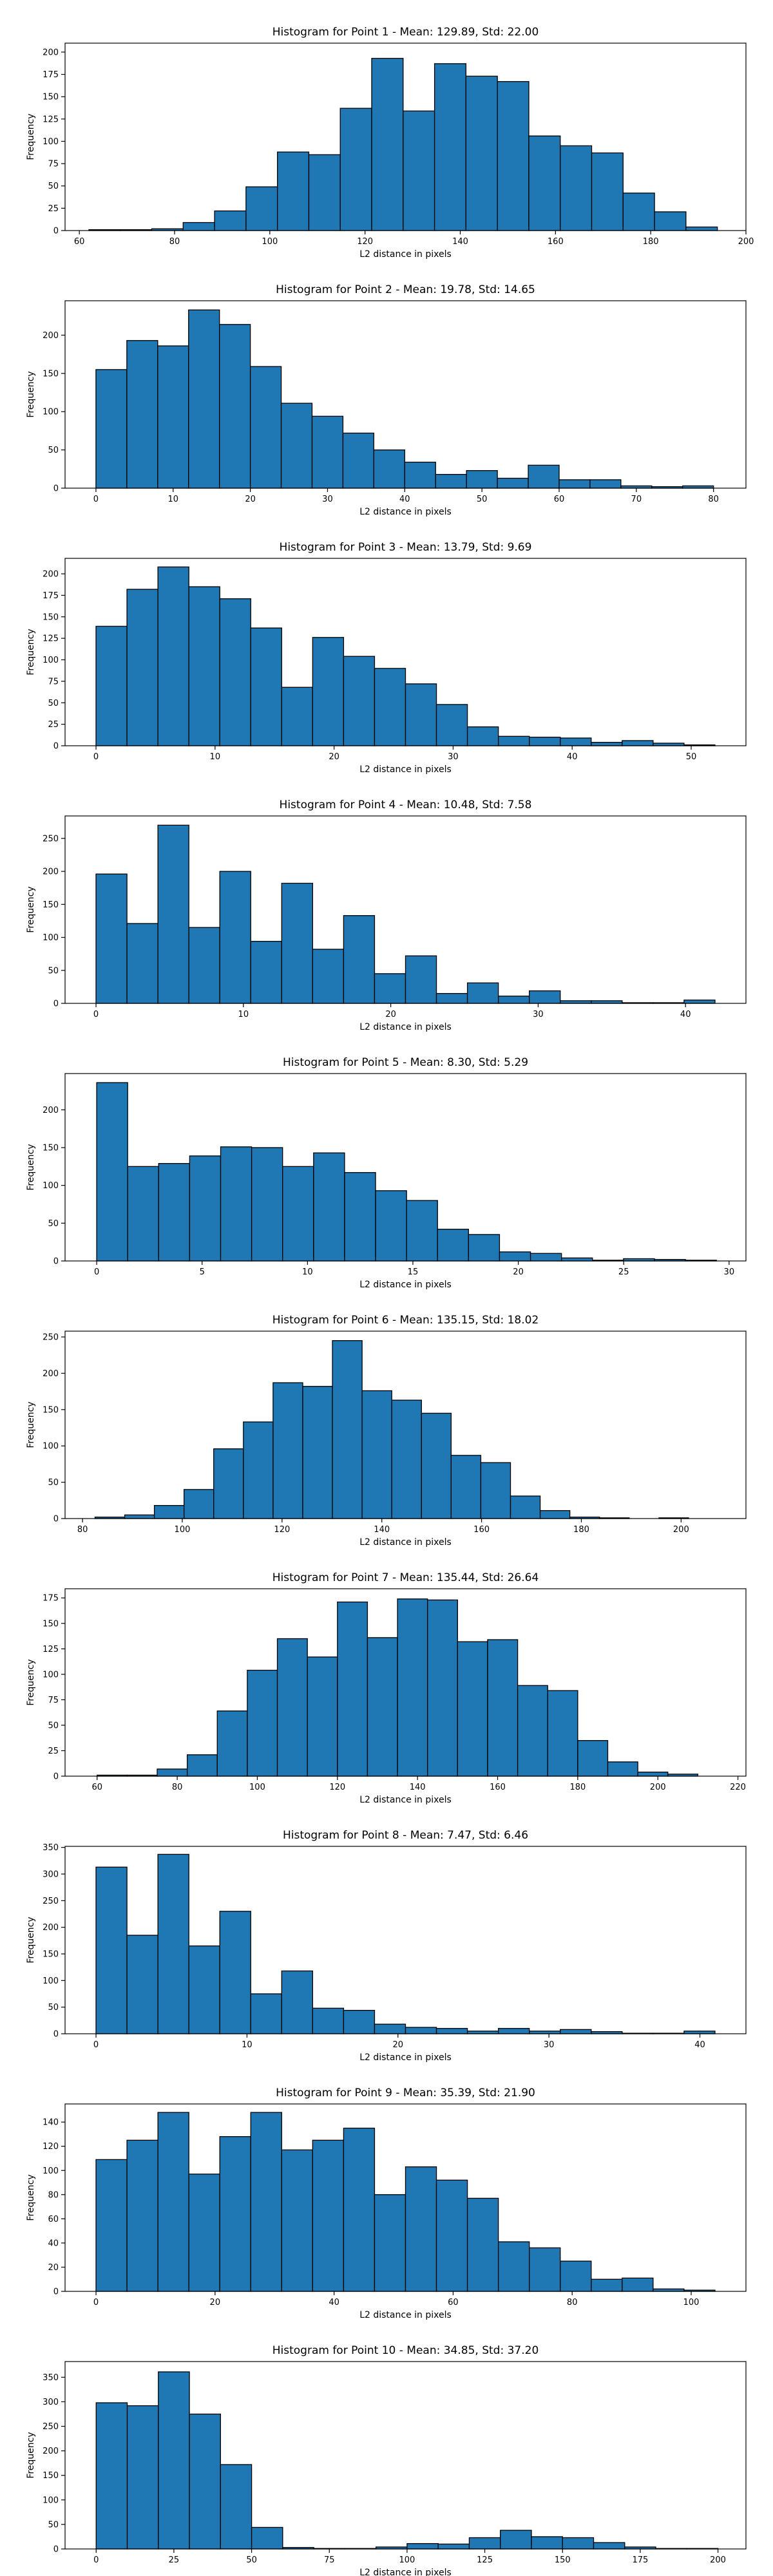 This screenshot has height=2576, width=773. Describe the element at coordinates (51, 1874) in the screenshot. I see `y-tick-label: 300` at that location.